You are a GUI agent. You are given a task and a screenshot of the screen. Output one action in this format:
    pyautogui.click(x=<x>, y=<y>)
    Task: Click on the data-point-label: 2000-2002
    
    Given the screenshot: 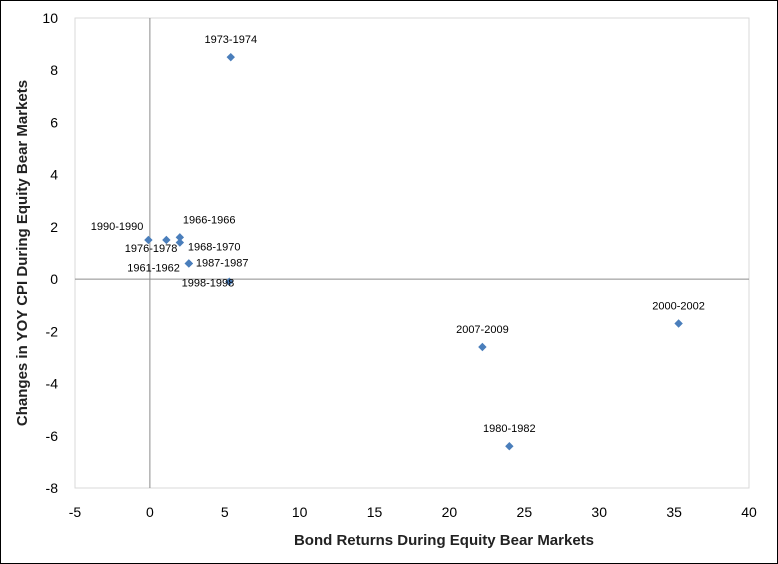 What is the action you would take?
    pyautogui.click(x=678, y=307)
    